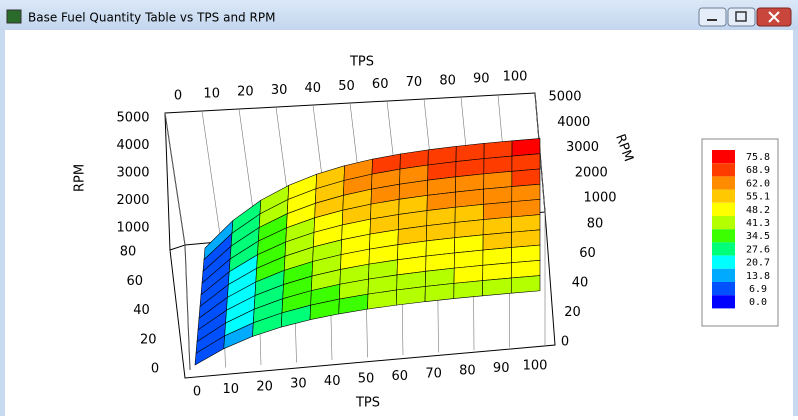  I want to click on legend-label: 62.0, so click(758, 183).